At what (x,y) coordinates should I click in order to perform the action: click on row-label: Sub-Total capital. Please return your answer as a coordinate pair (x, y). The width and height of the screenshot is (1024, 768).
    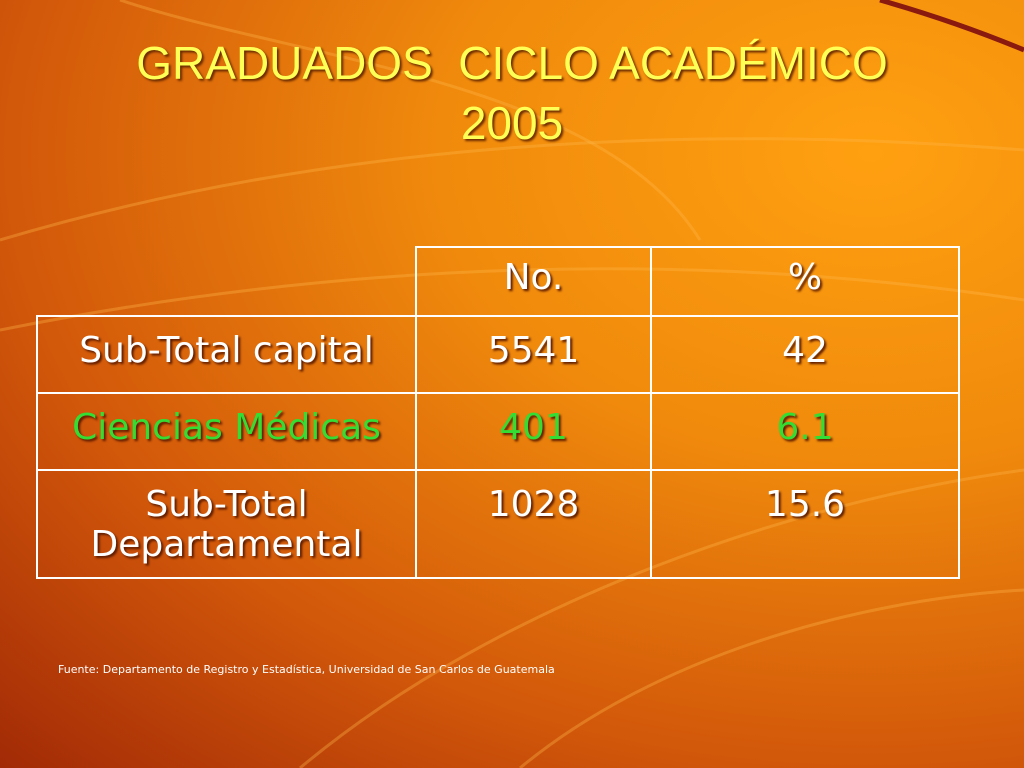
    Looking at the image, I should click on (226, 354).